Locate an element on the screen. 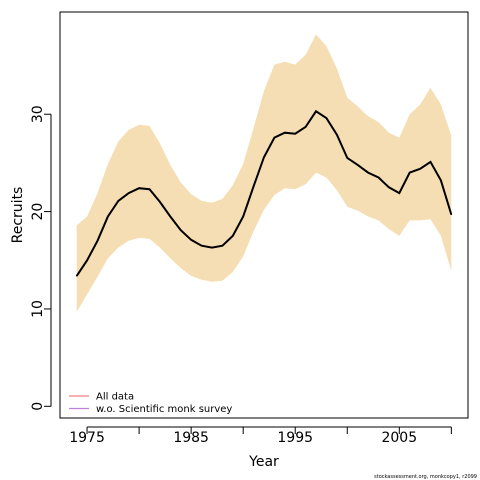 The width and height of the screenshot is (480, 480). credit-text: stockassessment.org, monkcopy1, r2099 is located at coordinates (425, 477).